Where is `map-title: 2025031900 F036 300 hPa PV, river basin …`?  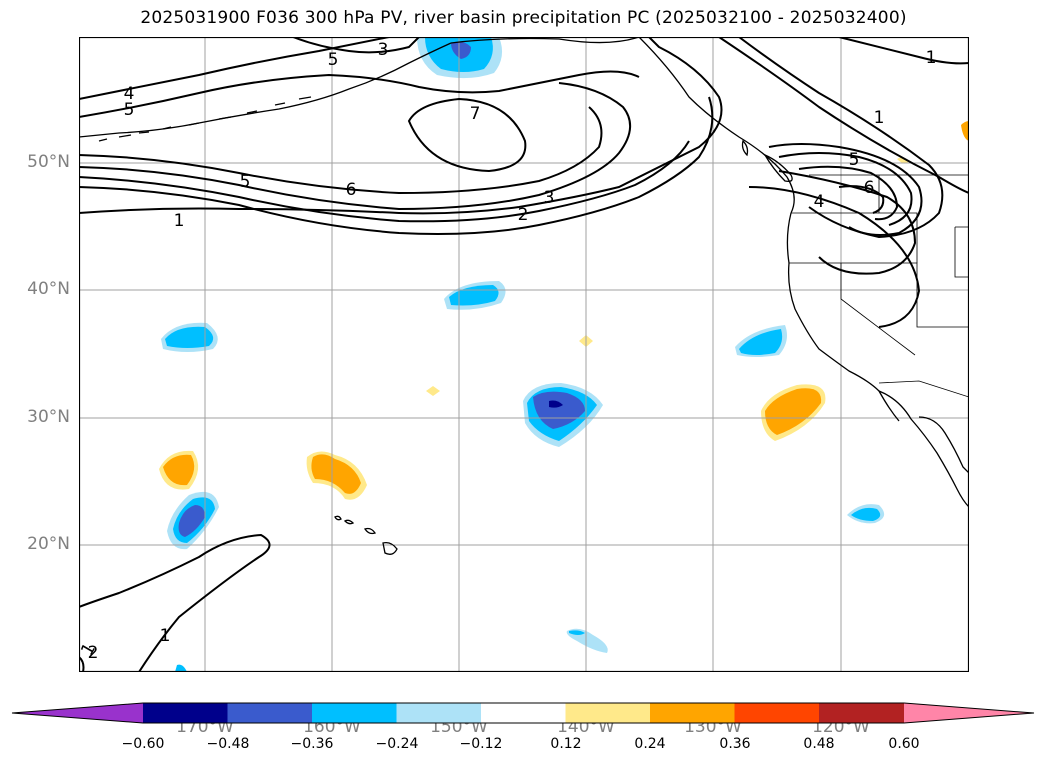
map-title: 2025031900 F036 300 hPa PV, river basin … is located at coordinates (523, 18).